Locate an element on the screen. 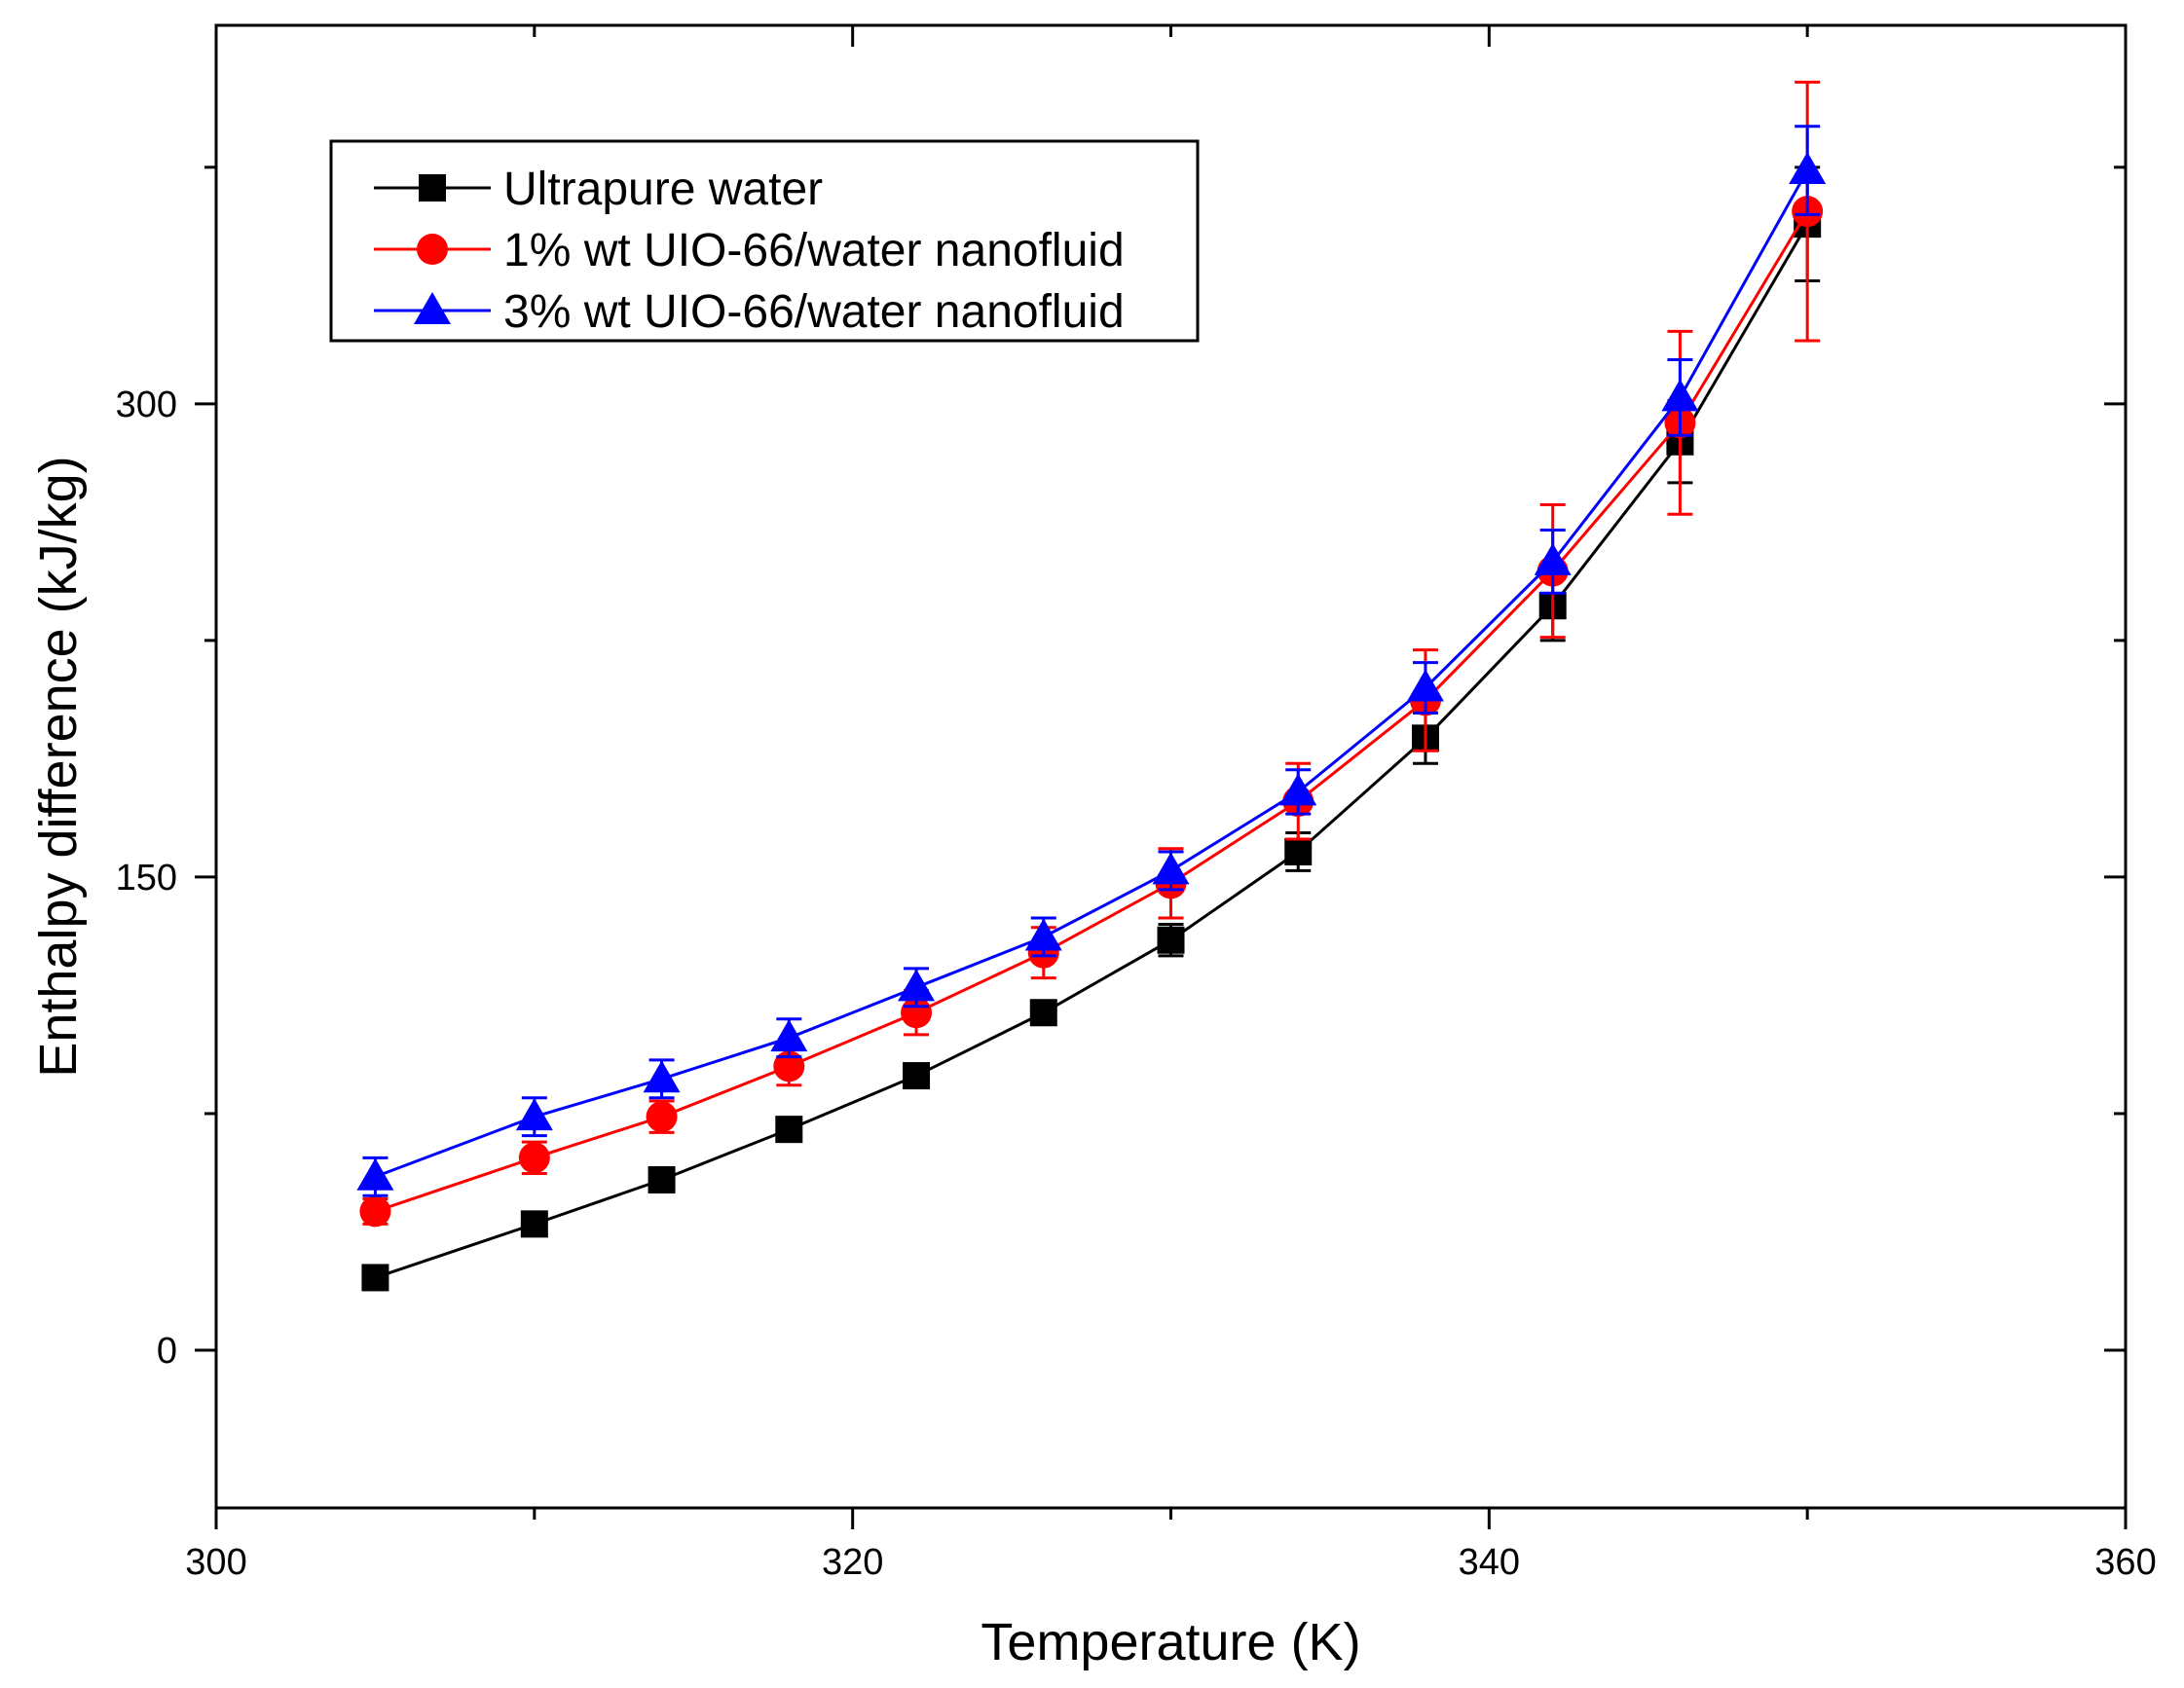 The width and height of the screenshot is (2184, 1688). y-axis-title: Enthalpy difference (kJ/kg) is located at coordinates (58, 766).